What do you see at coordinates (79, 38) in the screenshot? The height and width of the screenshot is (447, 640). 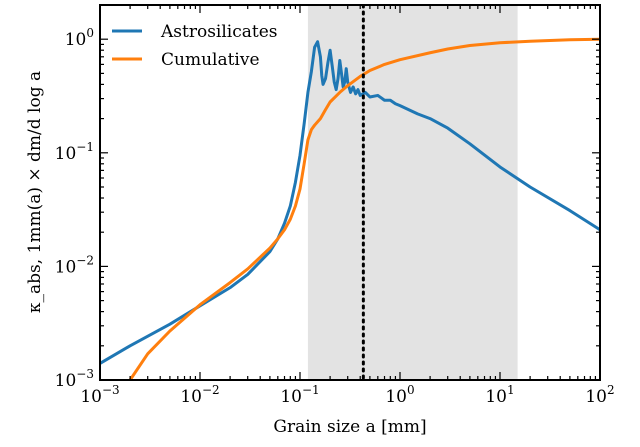 I see `y-tick-label: 10⁰` at bounding box center [79, 38].